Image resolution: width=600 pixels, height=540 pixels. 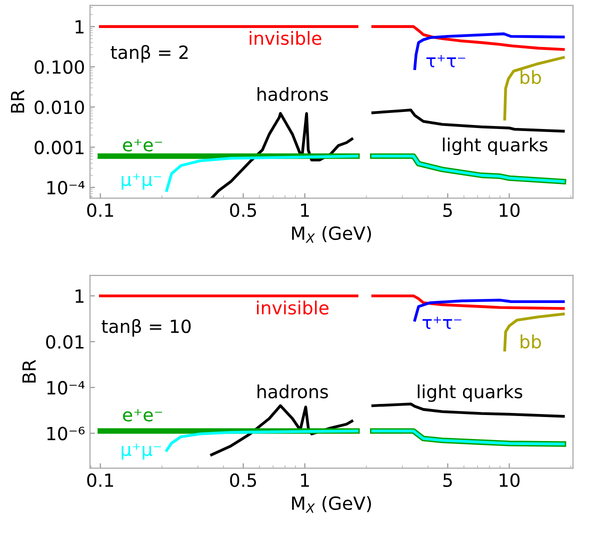 What do you see at coordinates (146, 328) in the screenshot?
I see `annotation: tanβ = 10` at bounding box center [146, 328].